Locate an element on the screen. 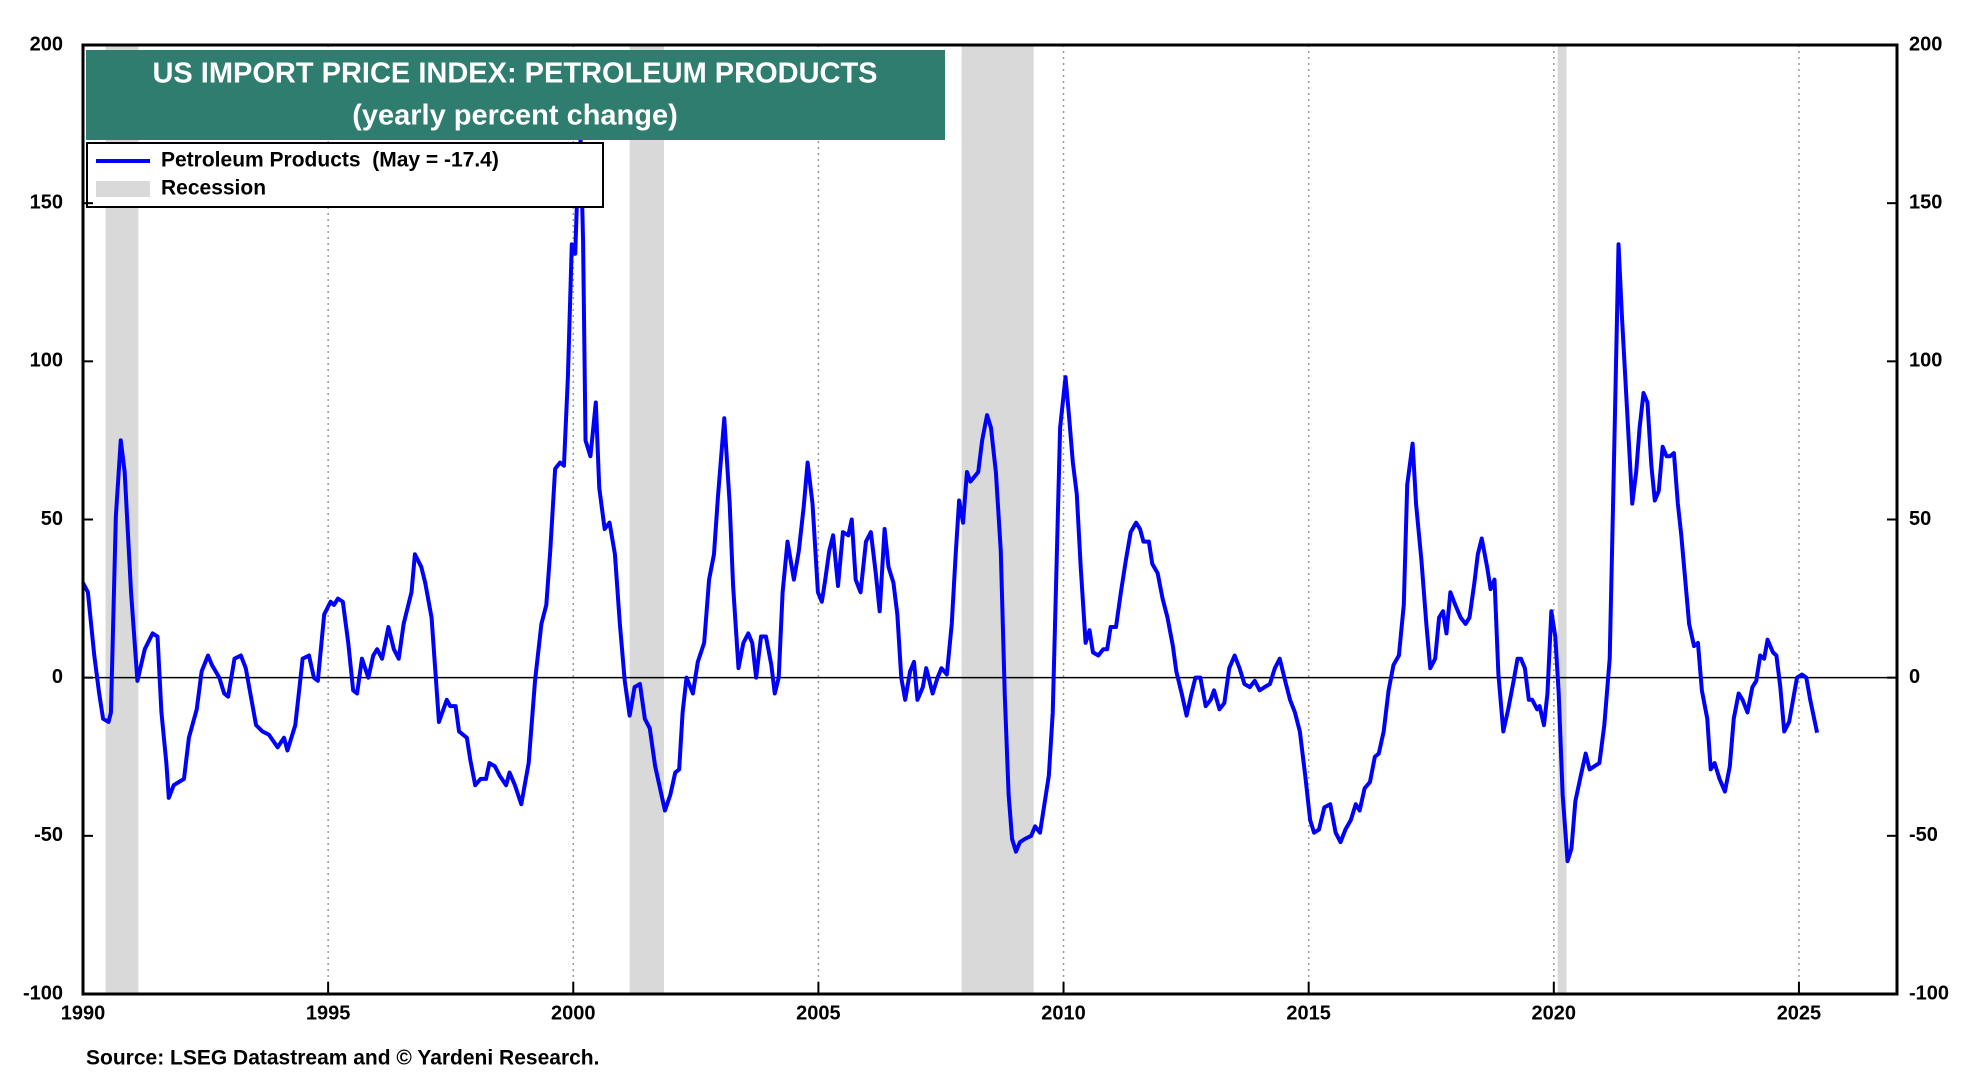 The image size is (1980, 1080). y-tick-label: 200 is located at coordinates (46, 44).